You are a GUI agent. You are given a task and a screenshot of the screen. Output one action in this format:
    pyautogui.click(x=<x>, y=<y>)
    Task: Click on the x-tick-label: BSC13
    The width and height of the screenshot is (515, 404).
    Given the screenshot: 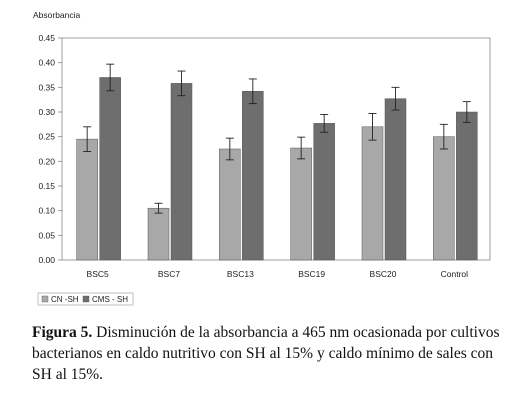 What is the action you would take?
    pyautogui.click(x=240, y=274)
    